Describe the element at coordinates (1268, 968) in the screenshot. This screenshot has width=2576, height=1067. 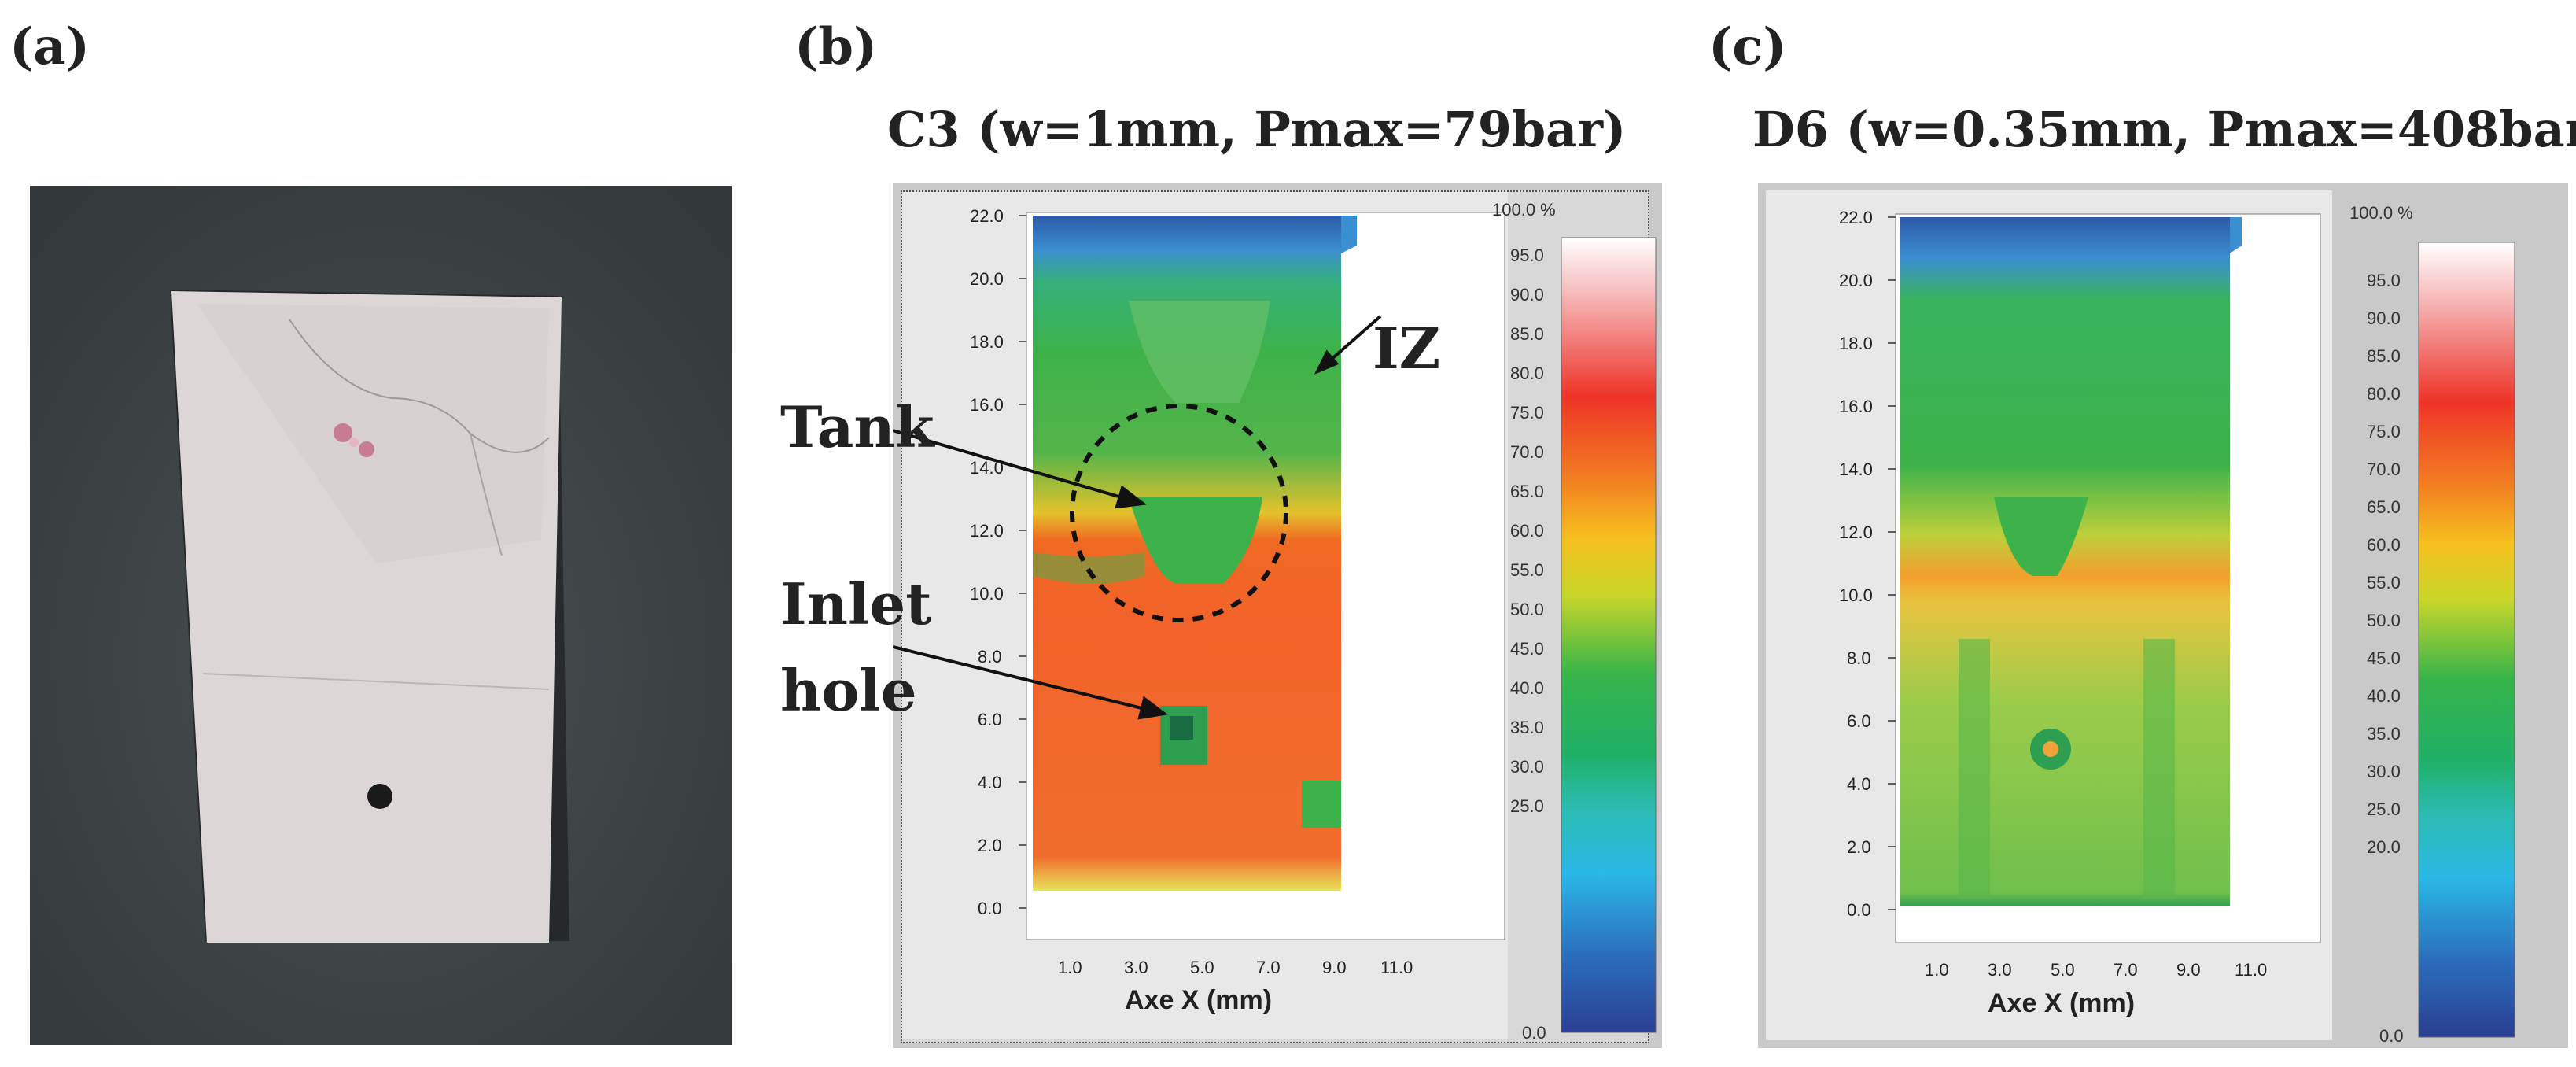
I see `b-xtick-3: 7.0` at that location.